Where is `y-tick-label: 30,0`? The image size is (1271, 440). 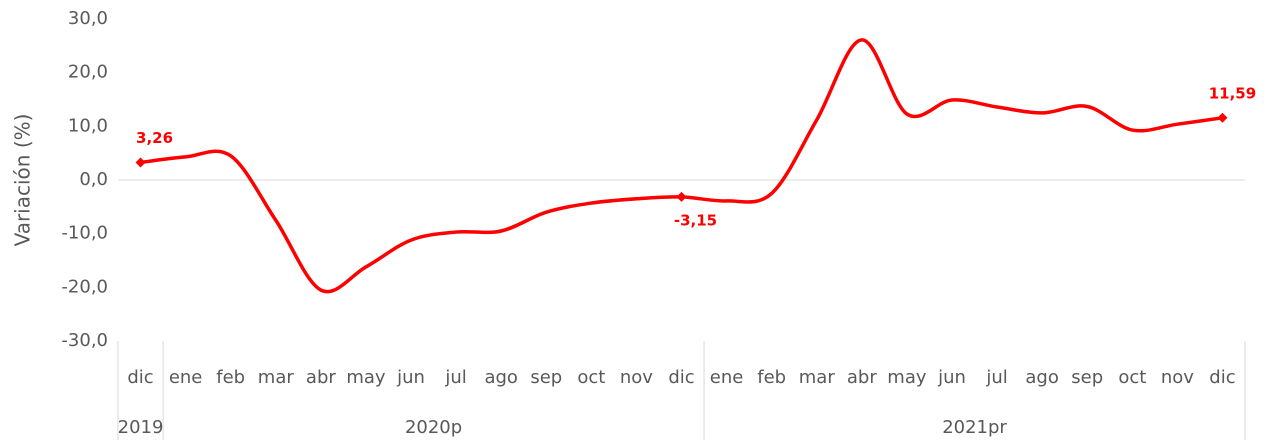
y-tick-label: 30,0 is located at coordinates (88, 18).